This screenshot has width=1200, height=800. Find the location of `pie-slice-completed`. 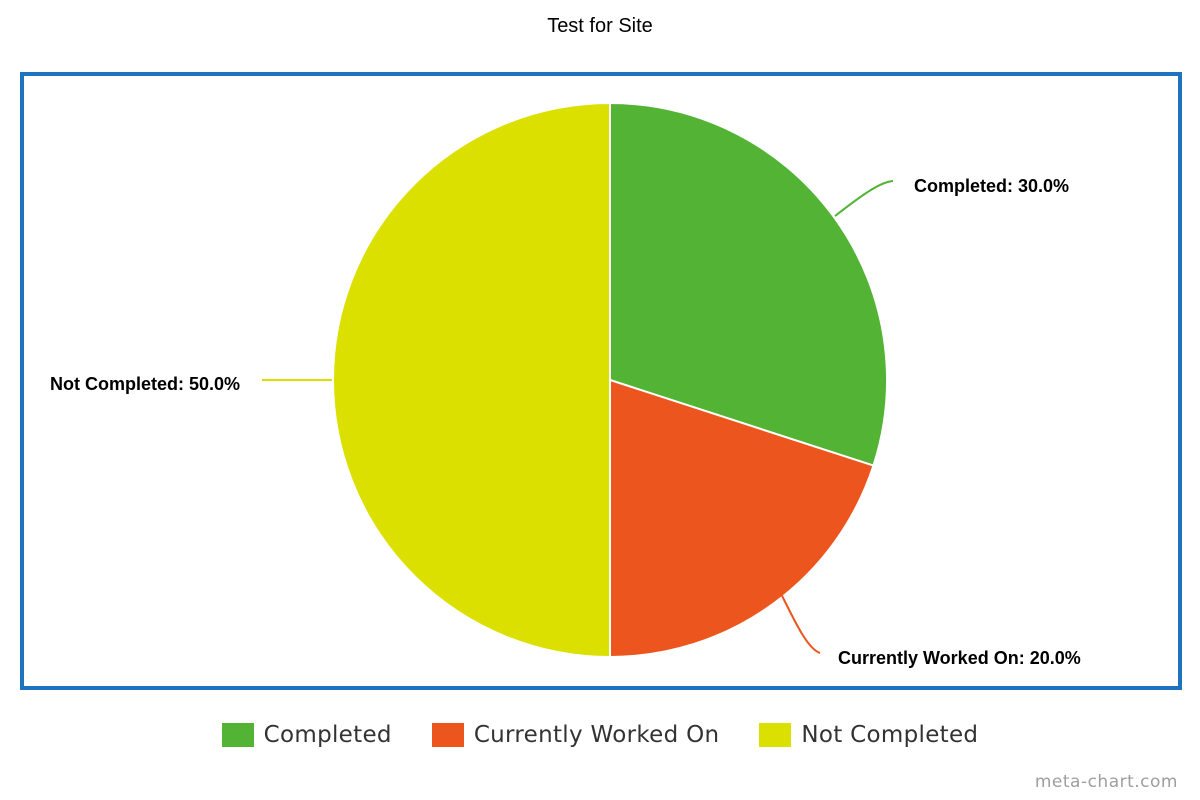

pie-slice-completed is located at coordinates (748, 284).